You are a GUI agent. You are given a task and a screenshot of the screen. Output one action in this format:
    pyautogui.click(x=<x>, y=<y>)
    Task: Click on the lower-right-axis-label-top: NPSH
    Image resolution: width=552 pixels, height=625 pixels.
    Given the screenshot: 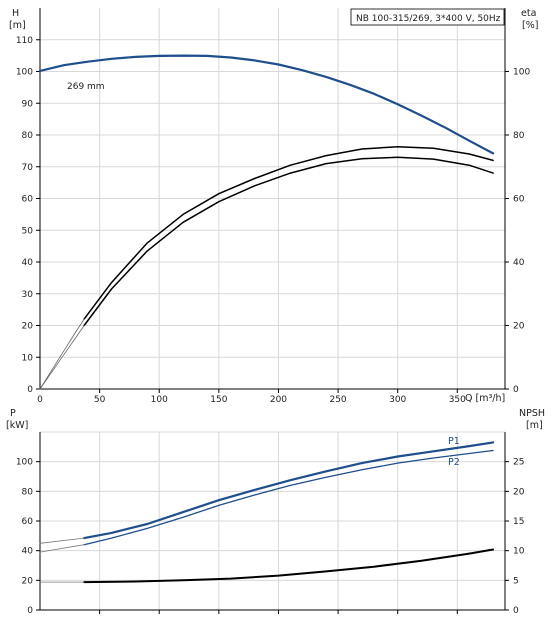 What is the action you would take?
    pyautogui.click(x=532, y=413)
    